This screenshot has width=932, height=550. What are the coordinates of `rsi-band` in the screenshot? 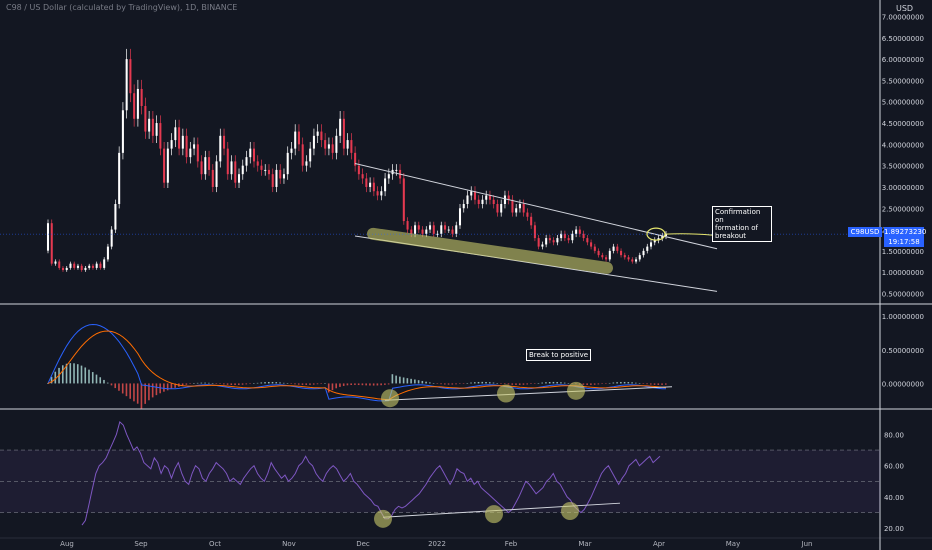 It's located at (440, 481).